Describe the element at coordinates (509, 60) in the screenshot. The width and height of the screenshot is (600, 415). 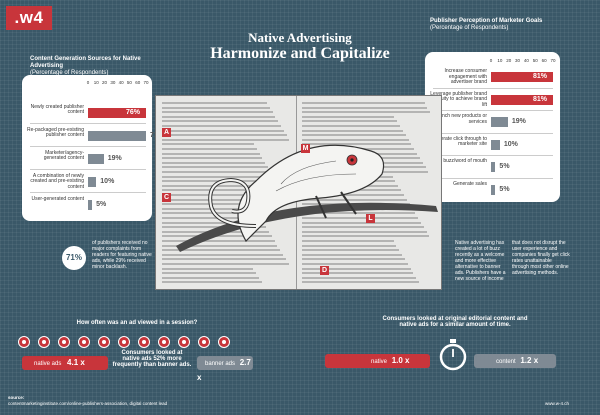
I see `right-tick-label: 20` at that location.